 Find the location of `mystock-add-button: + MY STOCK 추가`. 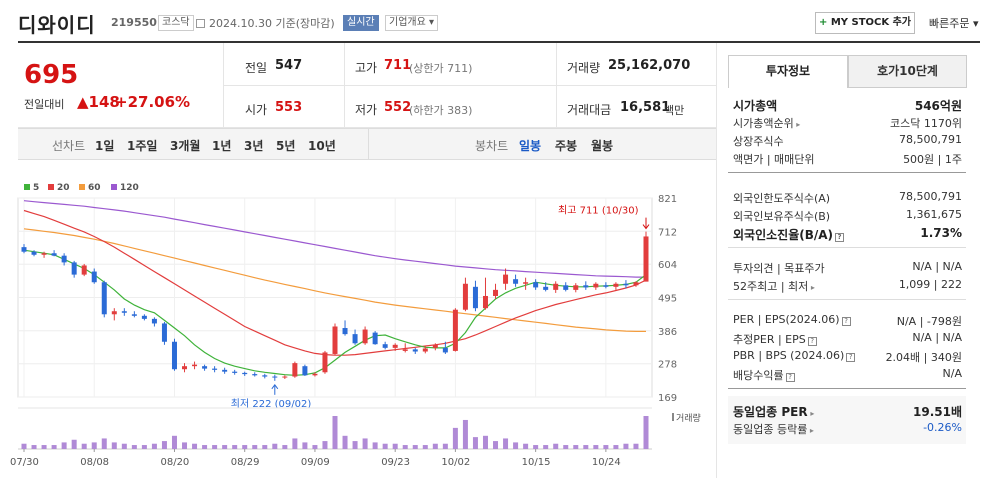

mystock-add-button: + MY STOCK 추가 is located at coordinates (865, 23).